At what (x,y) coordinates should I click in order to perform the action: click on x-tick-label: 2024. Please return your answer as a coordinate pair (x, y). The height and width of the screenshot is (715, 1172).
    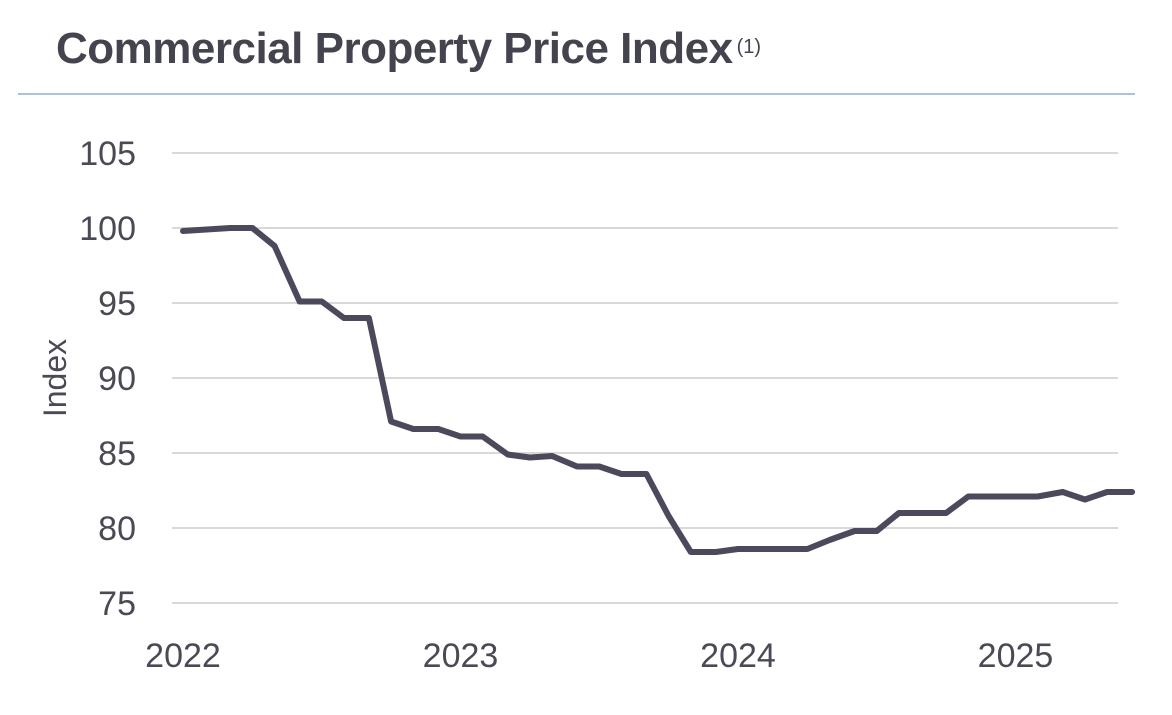
    Looking at the image, I should click on (738, 656).